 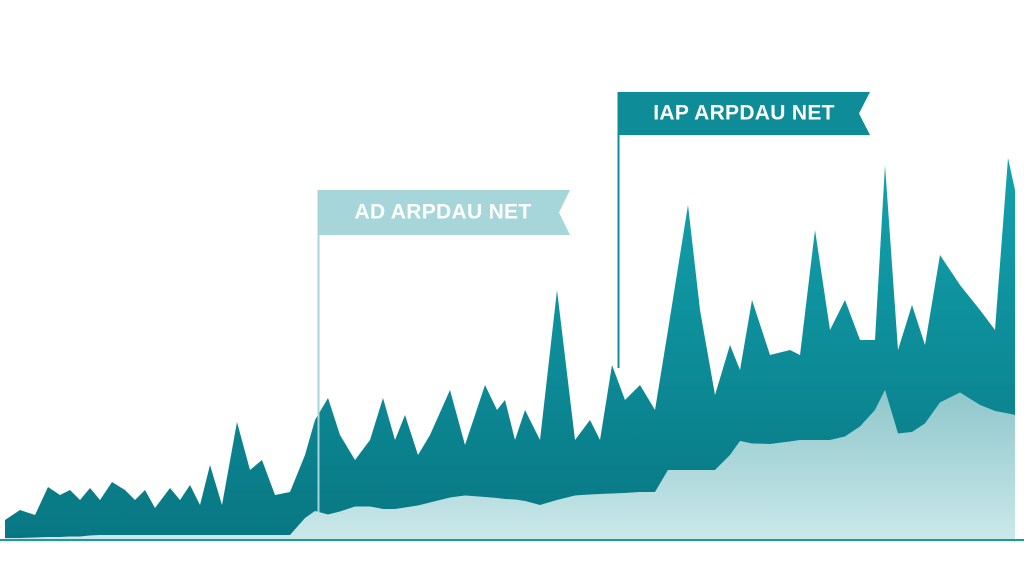 I want to click on flag-label: AD ARPDAU NET, so click(x=443, y=212).